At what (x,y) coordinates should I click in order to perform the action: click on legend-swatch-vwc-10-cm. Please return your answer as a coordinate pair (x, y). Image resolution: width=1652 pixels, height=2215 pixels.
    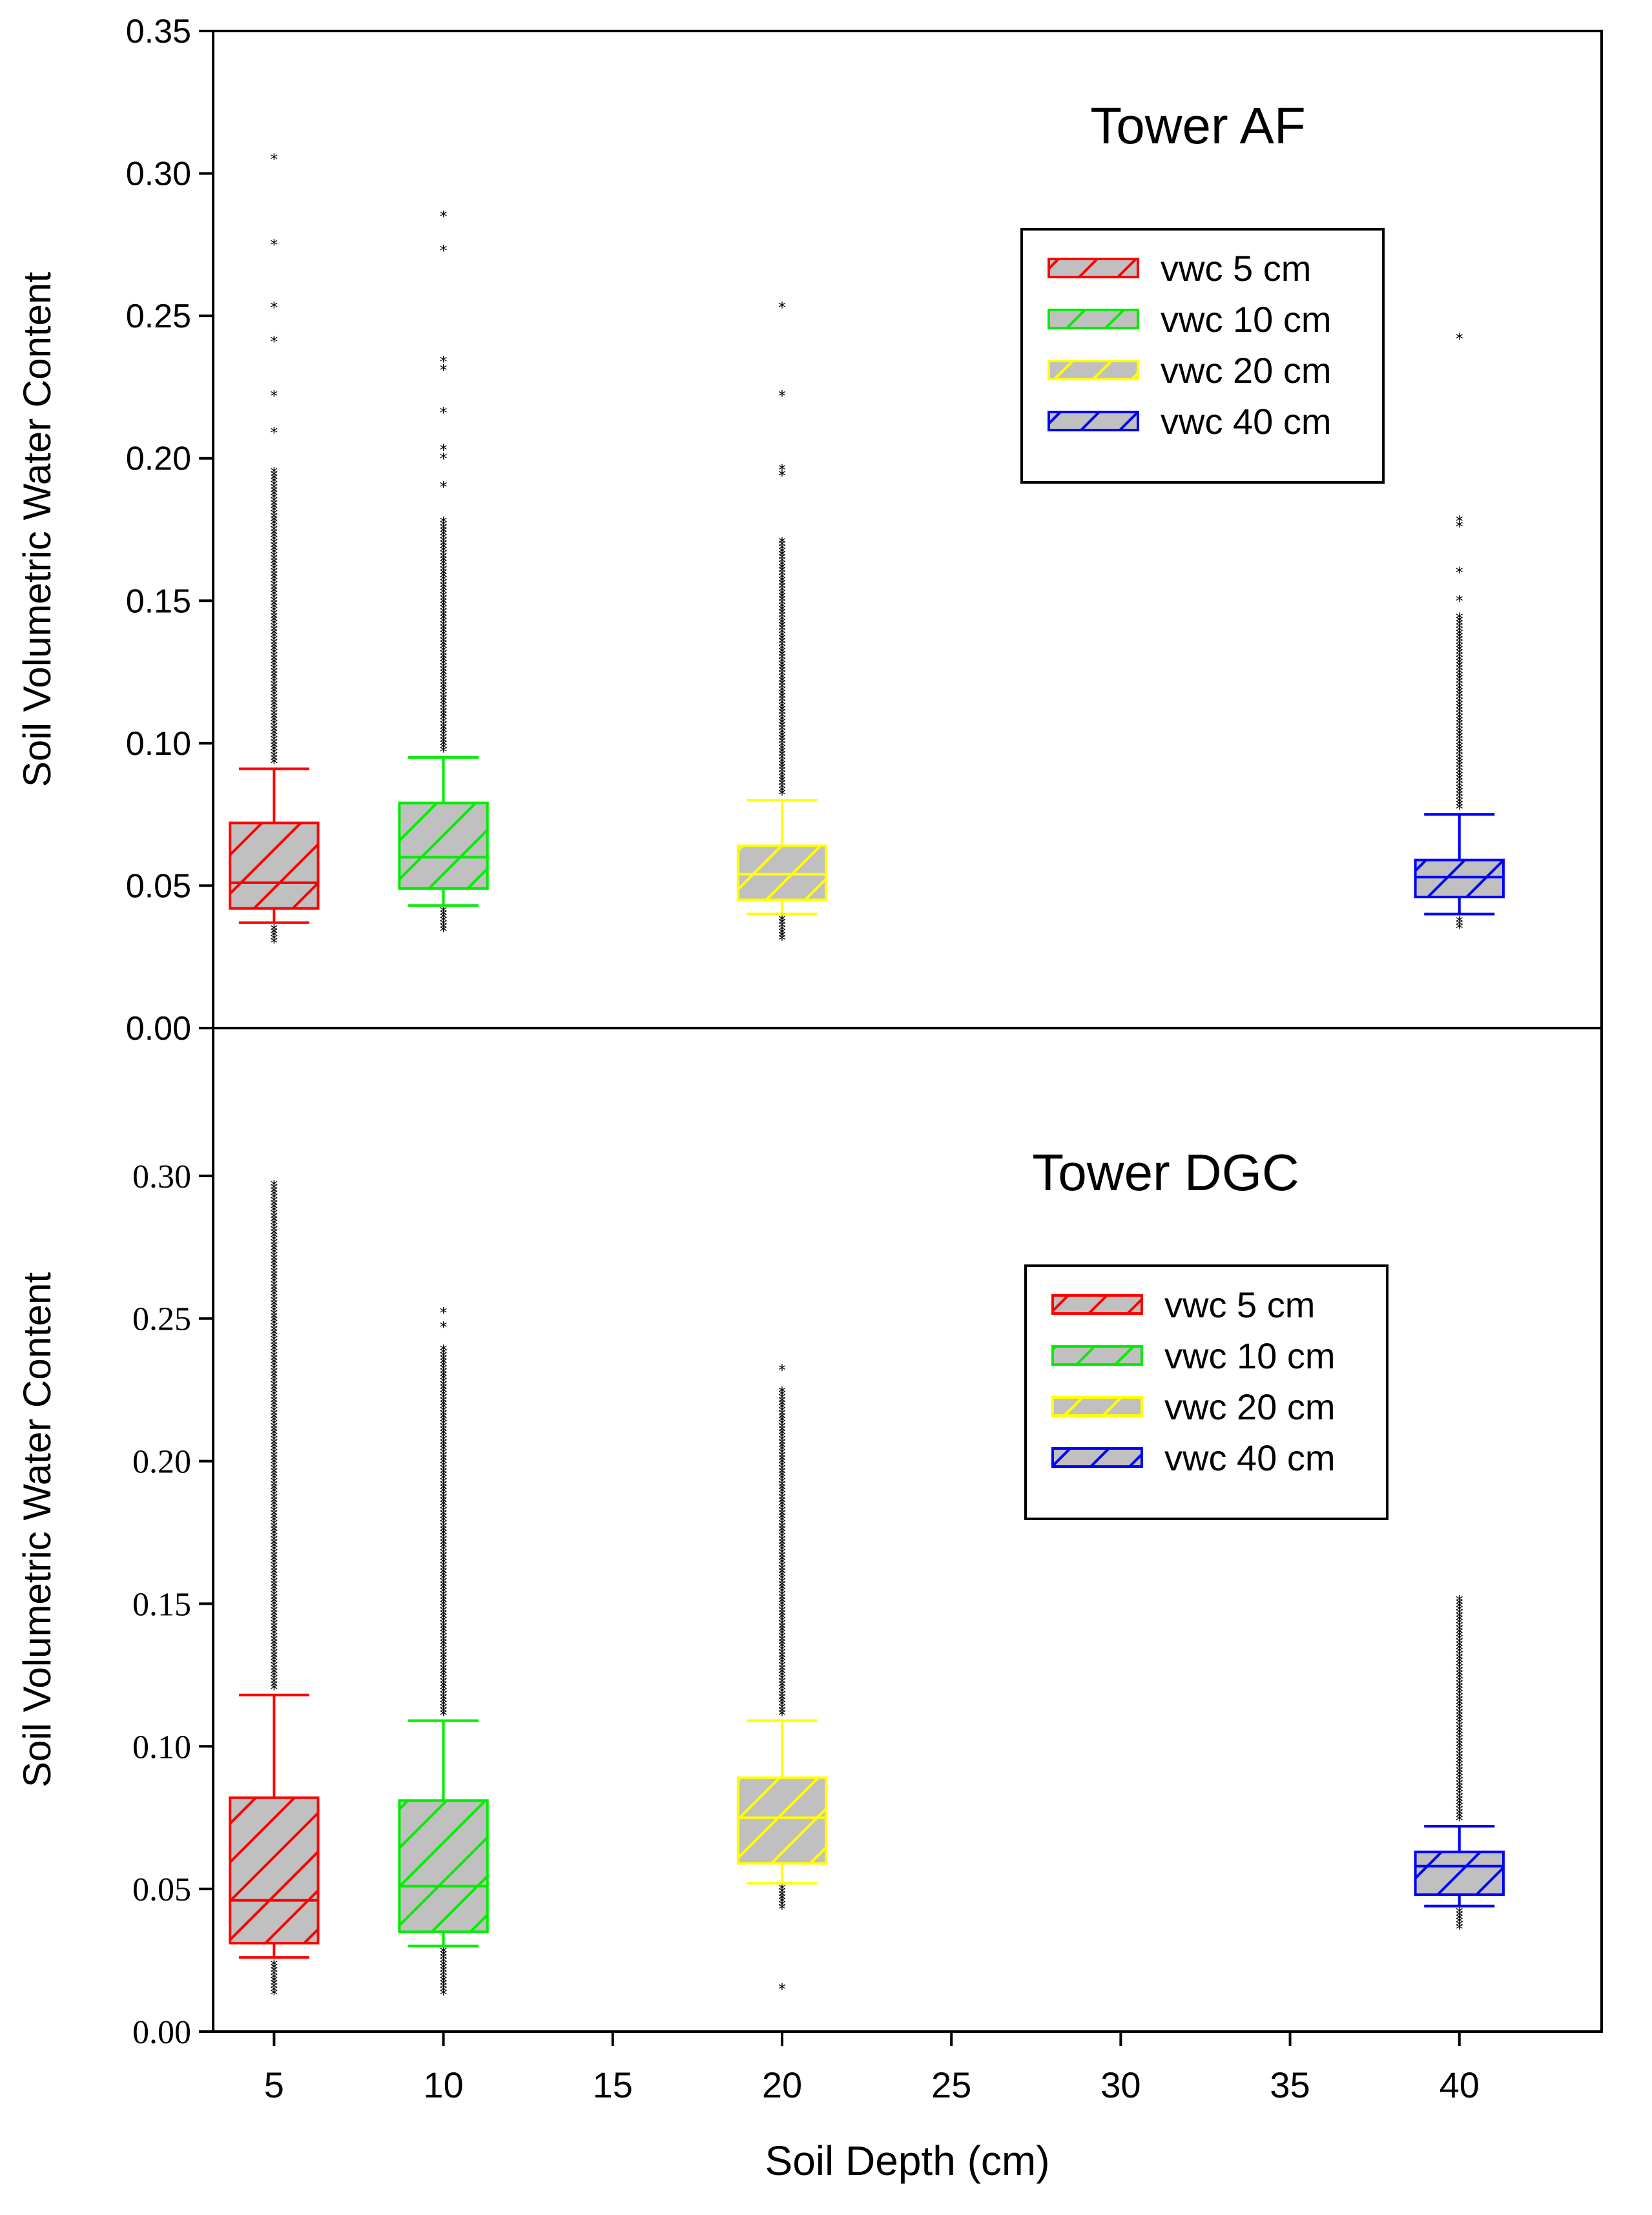
    Looking at the image, I should click on (1097, 1356).